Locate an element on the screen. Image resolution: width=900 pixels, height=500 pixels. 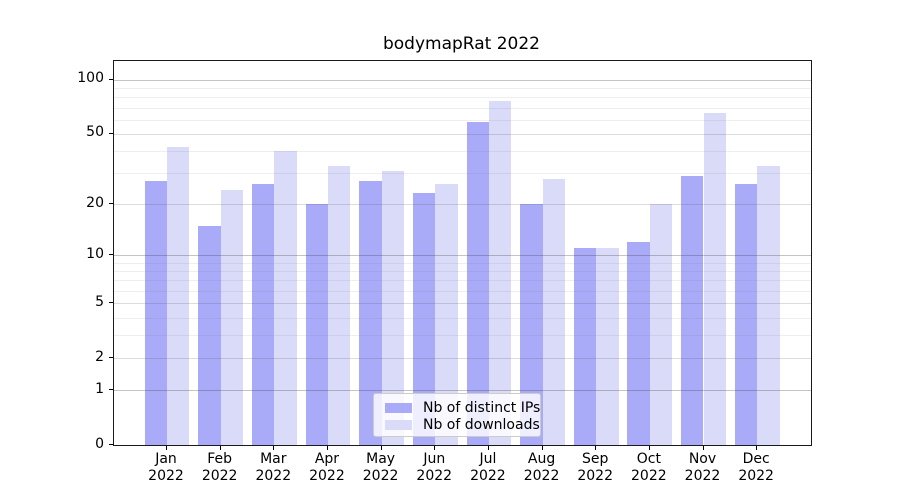
legend: Nb of distinct IPs Nb of downloads is located at coordinates (457, 415).